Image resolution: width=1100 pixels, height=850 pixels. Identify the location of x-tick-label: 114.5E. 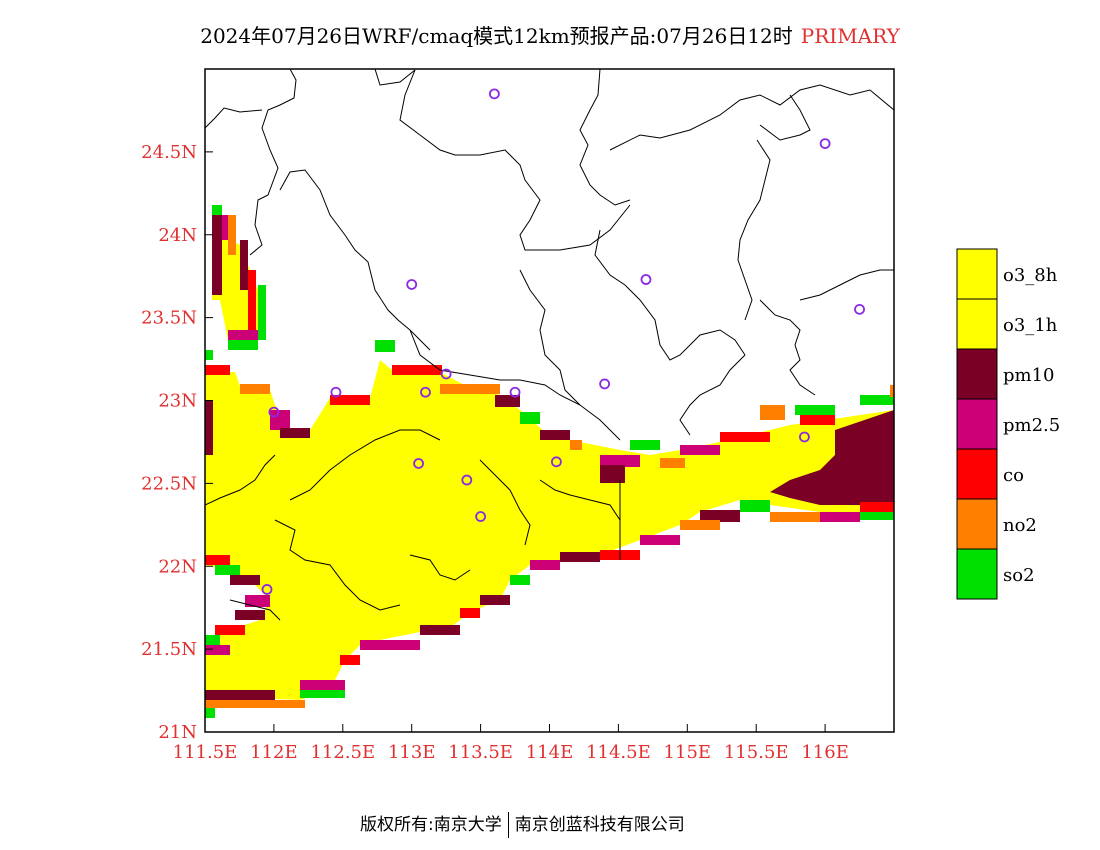
(618, 752).